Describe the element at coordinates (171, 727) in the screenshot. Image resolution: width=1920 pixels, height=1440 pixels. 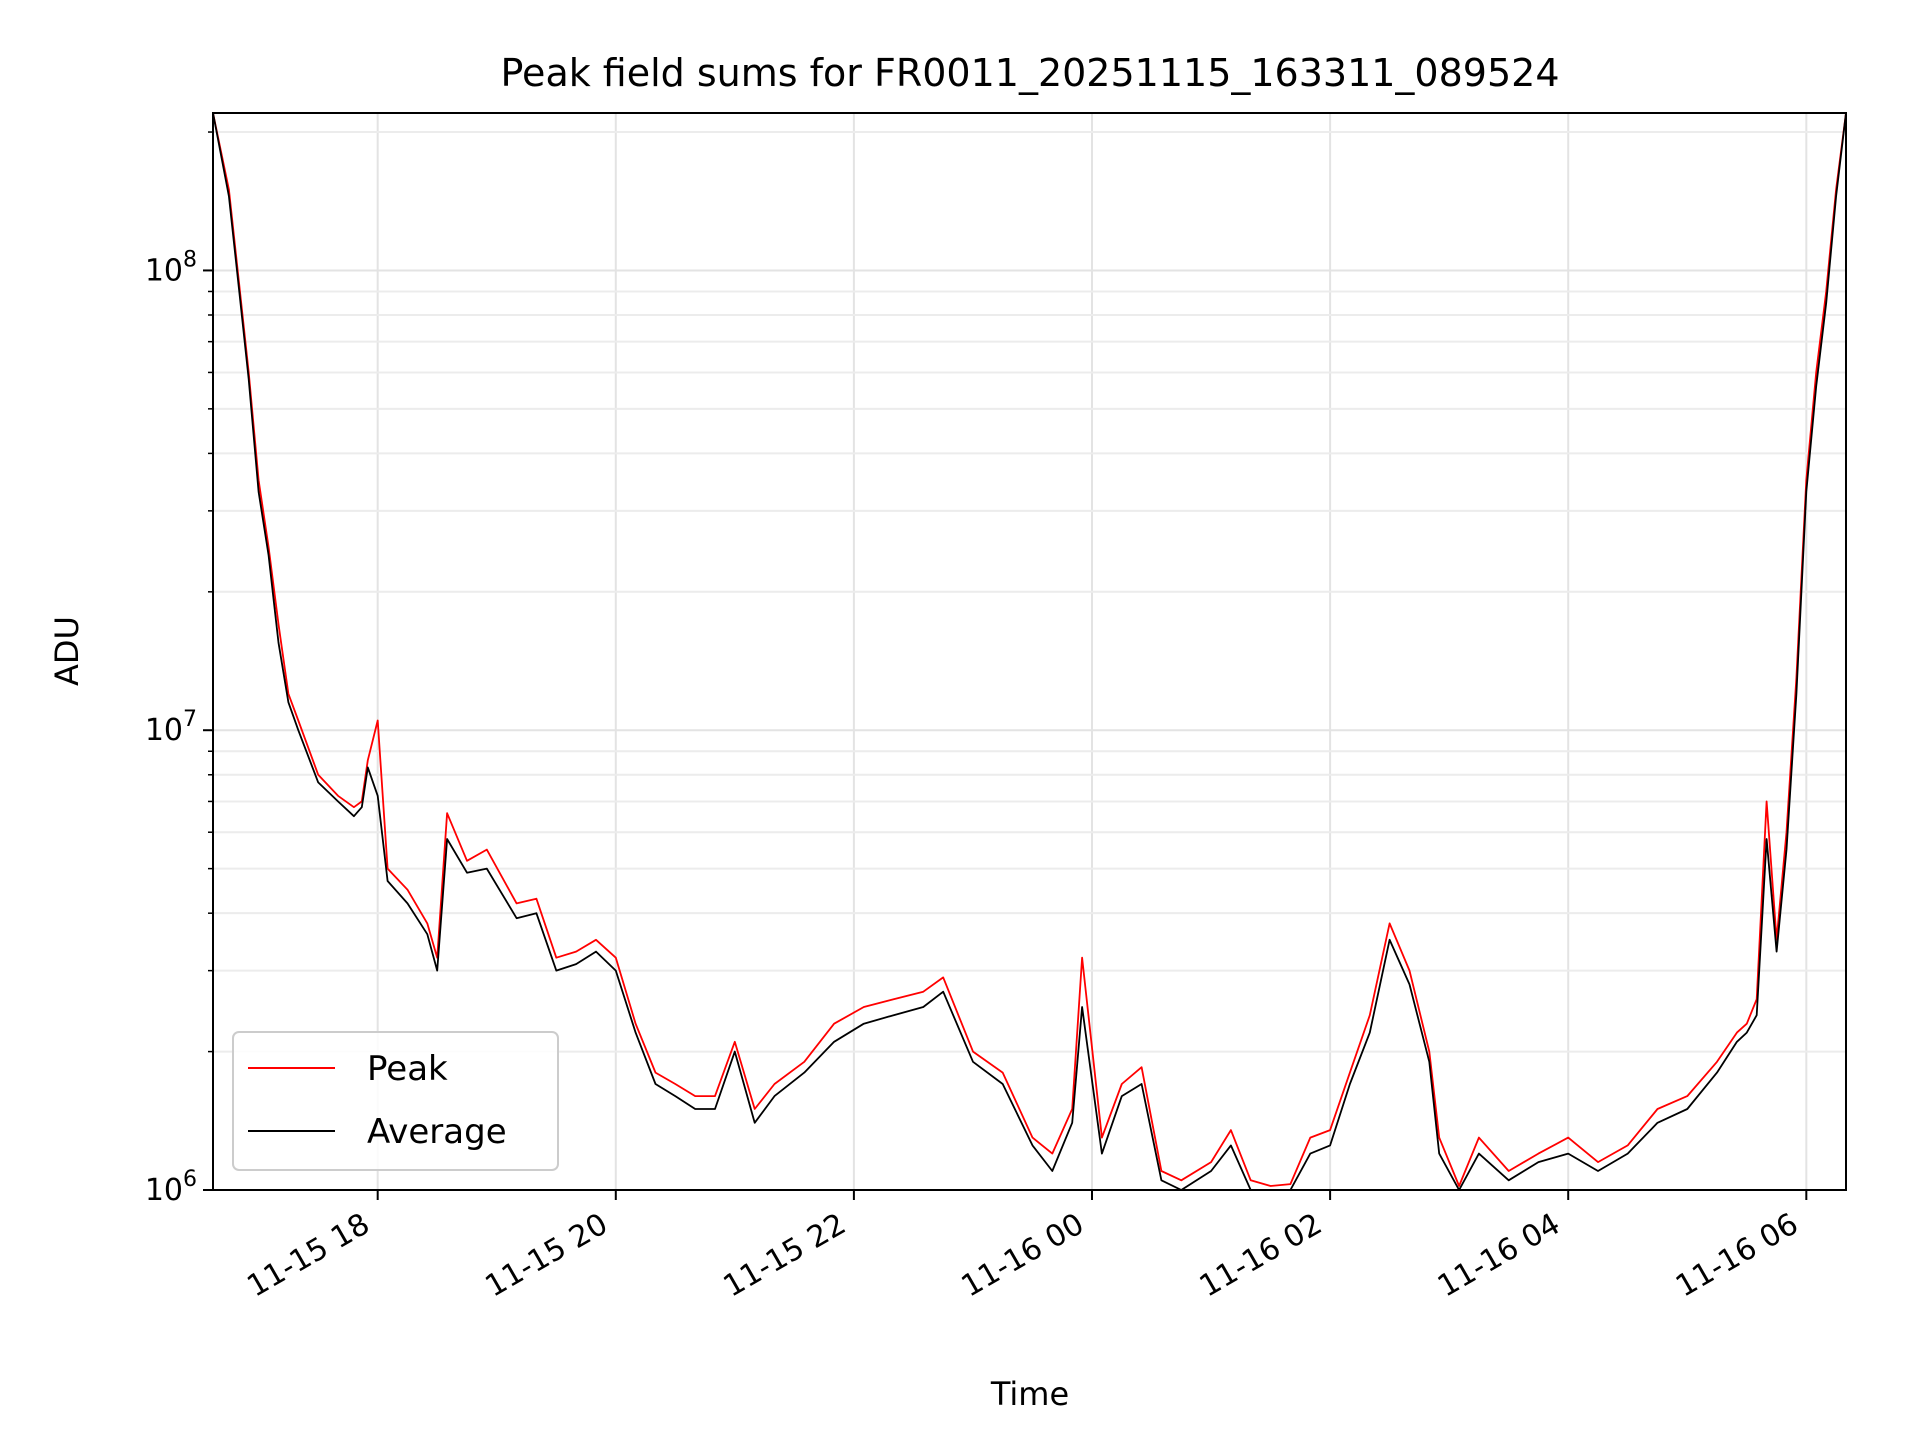
I see `y-tick-label: 10⁷` at that location.